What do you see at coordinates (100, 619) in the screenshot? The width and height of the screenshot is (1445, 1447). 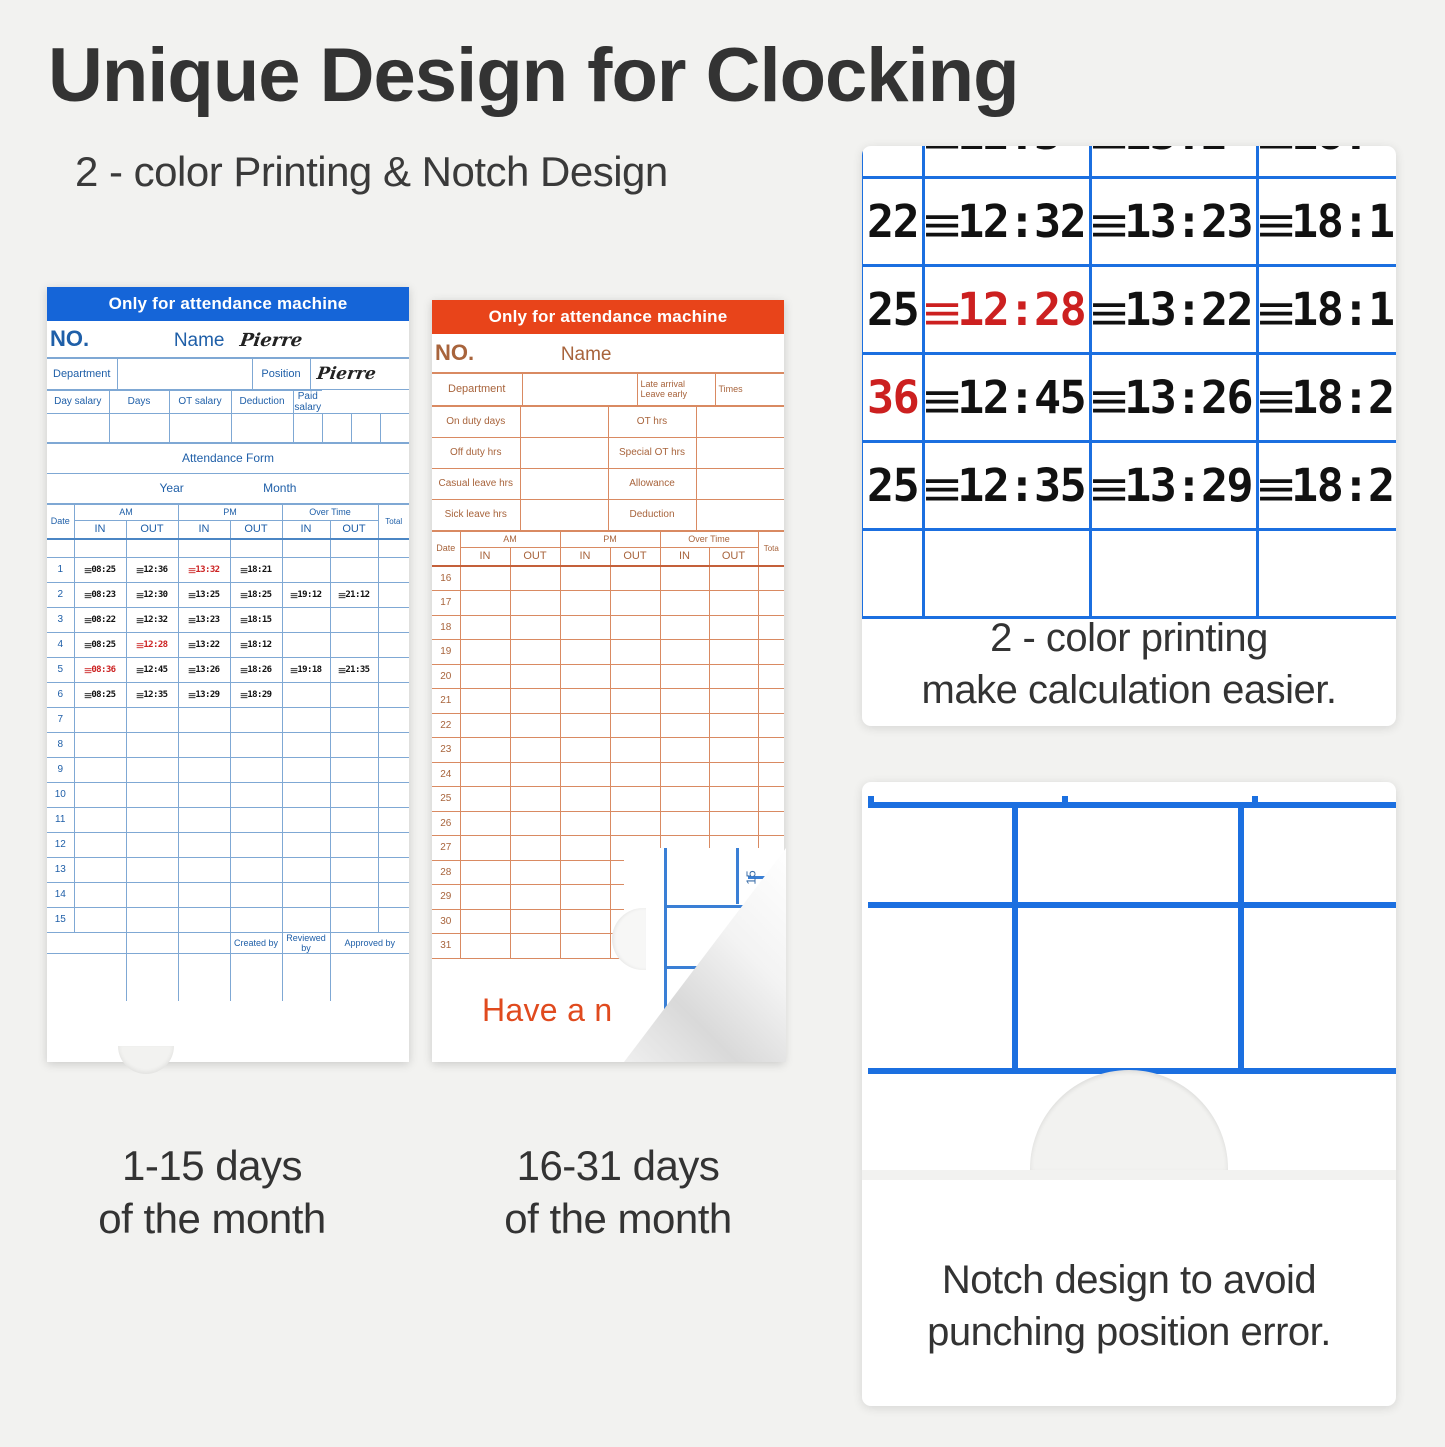 I see `time-cell: ☰08:22` at bounding box center [100, 619].